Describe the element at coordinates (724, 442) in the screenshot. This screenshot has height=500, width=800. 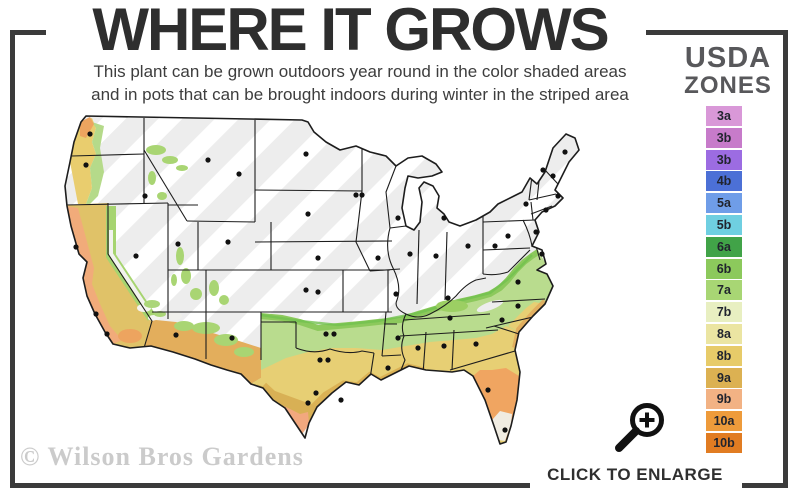
I see `zone-chip-10b: 10b` at that location.